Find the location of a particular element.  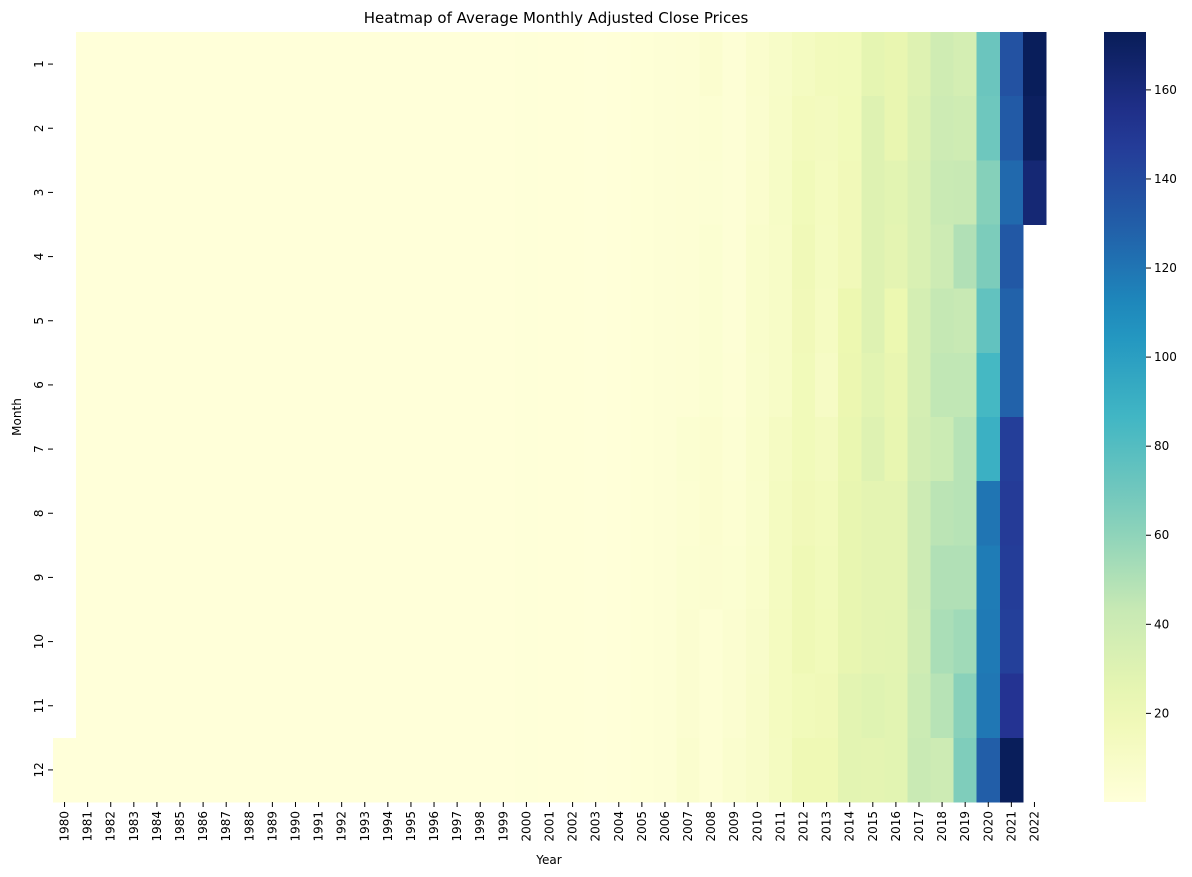

x-tick-label: 1998 is located at coordinates (480, 826).